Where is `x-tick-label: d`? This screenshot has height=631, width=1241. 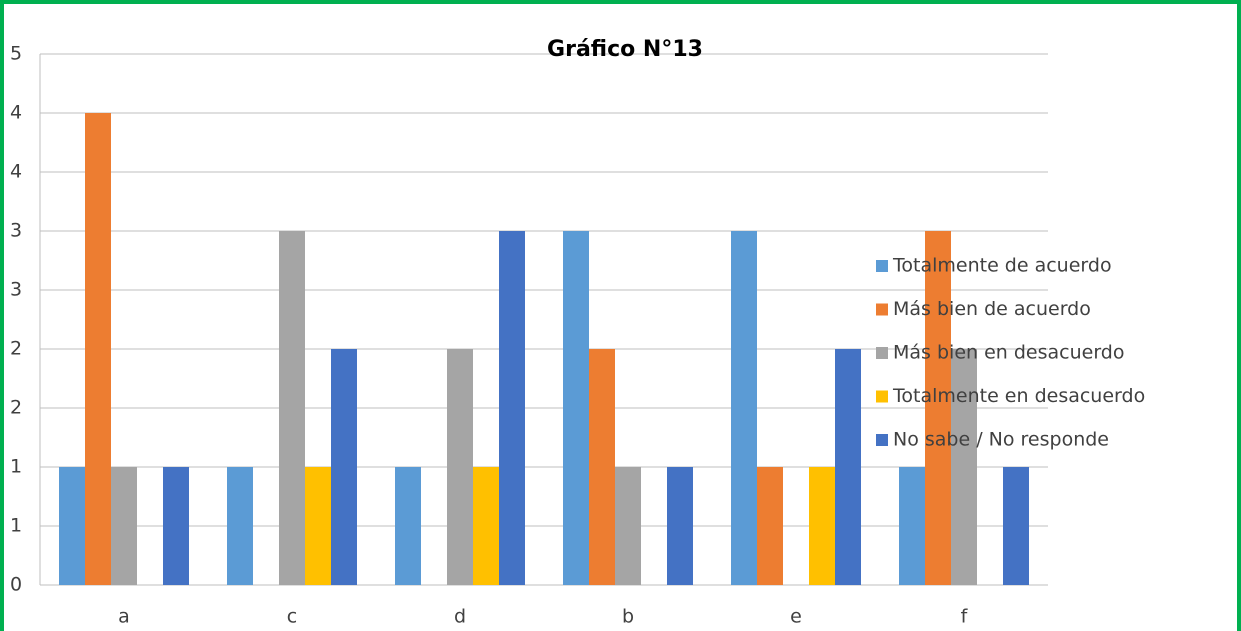
x-tick-label: d is located at coordinates (460, 617).